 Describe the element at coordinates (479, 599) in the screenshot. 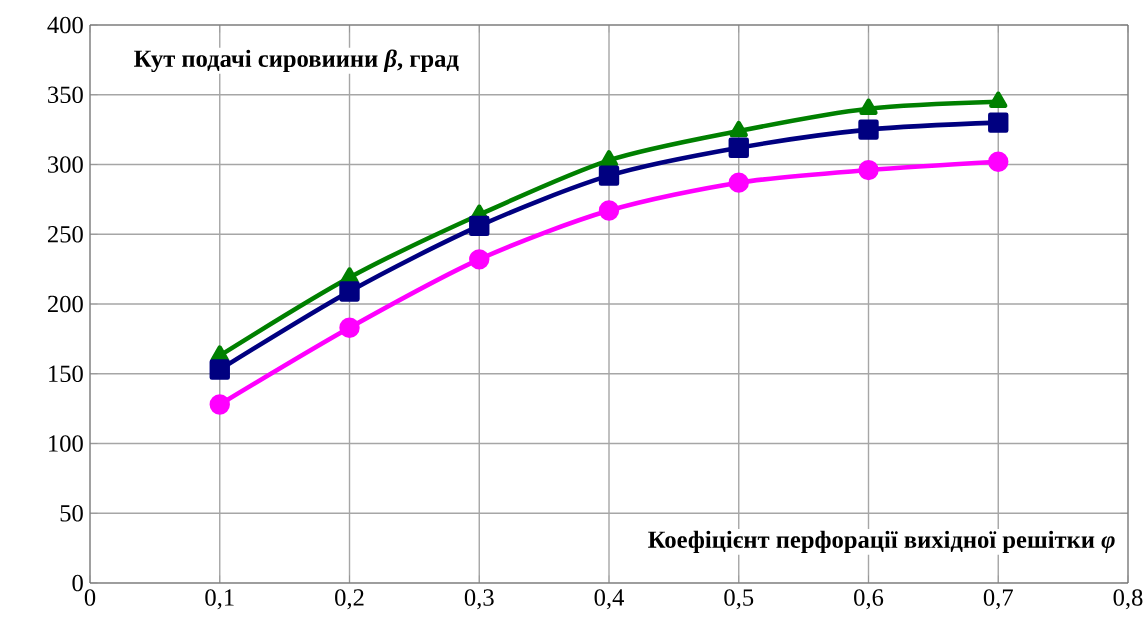

I see `x-tick-label: 0,3` at that location.